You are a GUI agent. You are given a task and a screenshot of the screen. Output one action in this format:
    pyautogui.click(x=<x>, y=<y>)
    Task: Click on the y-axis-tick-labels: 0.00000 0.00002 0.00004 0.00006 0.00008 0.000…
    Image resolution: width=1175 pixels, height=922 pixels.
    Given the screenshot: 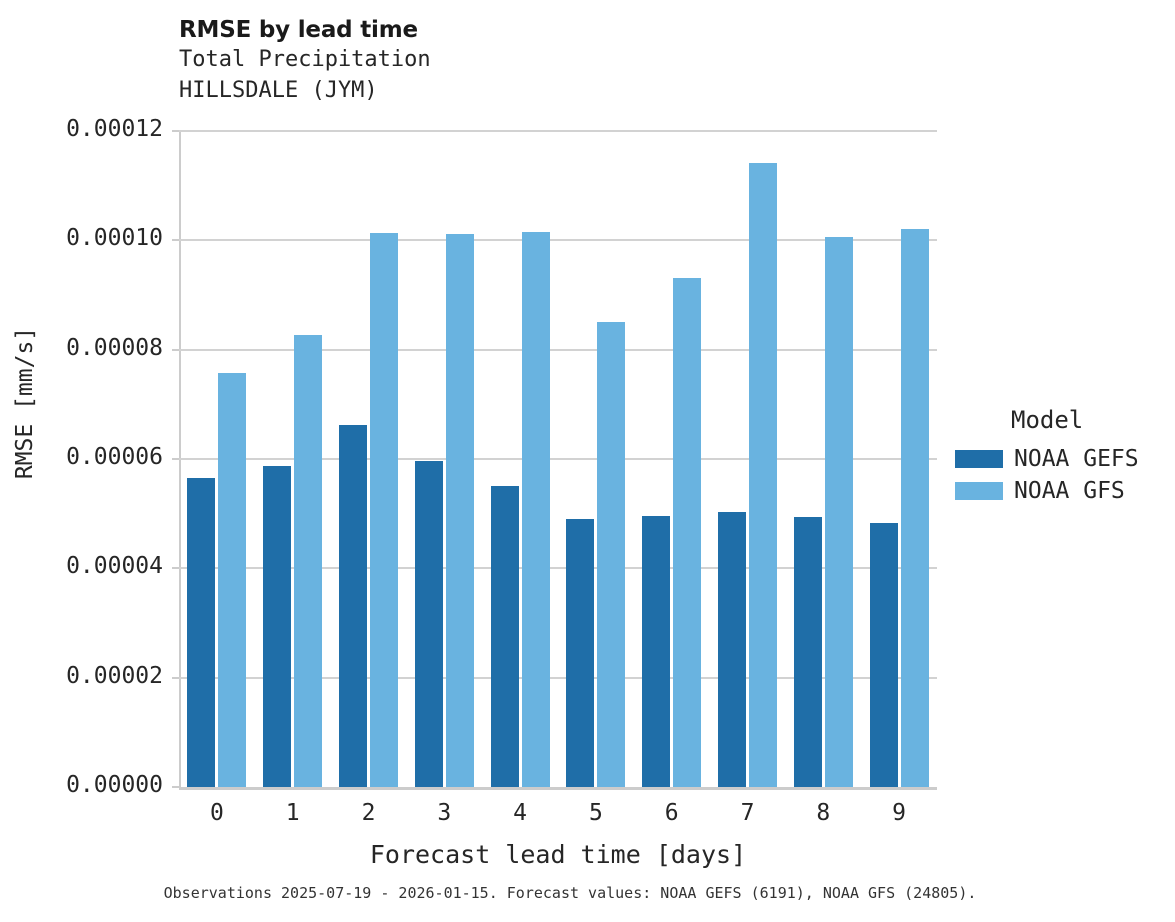 What is the action you would take?
    pyautogui.click(x=81, y=457)
    